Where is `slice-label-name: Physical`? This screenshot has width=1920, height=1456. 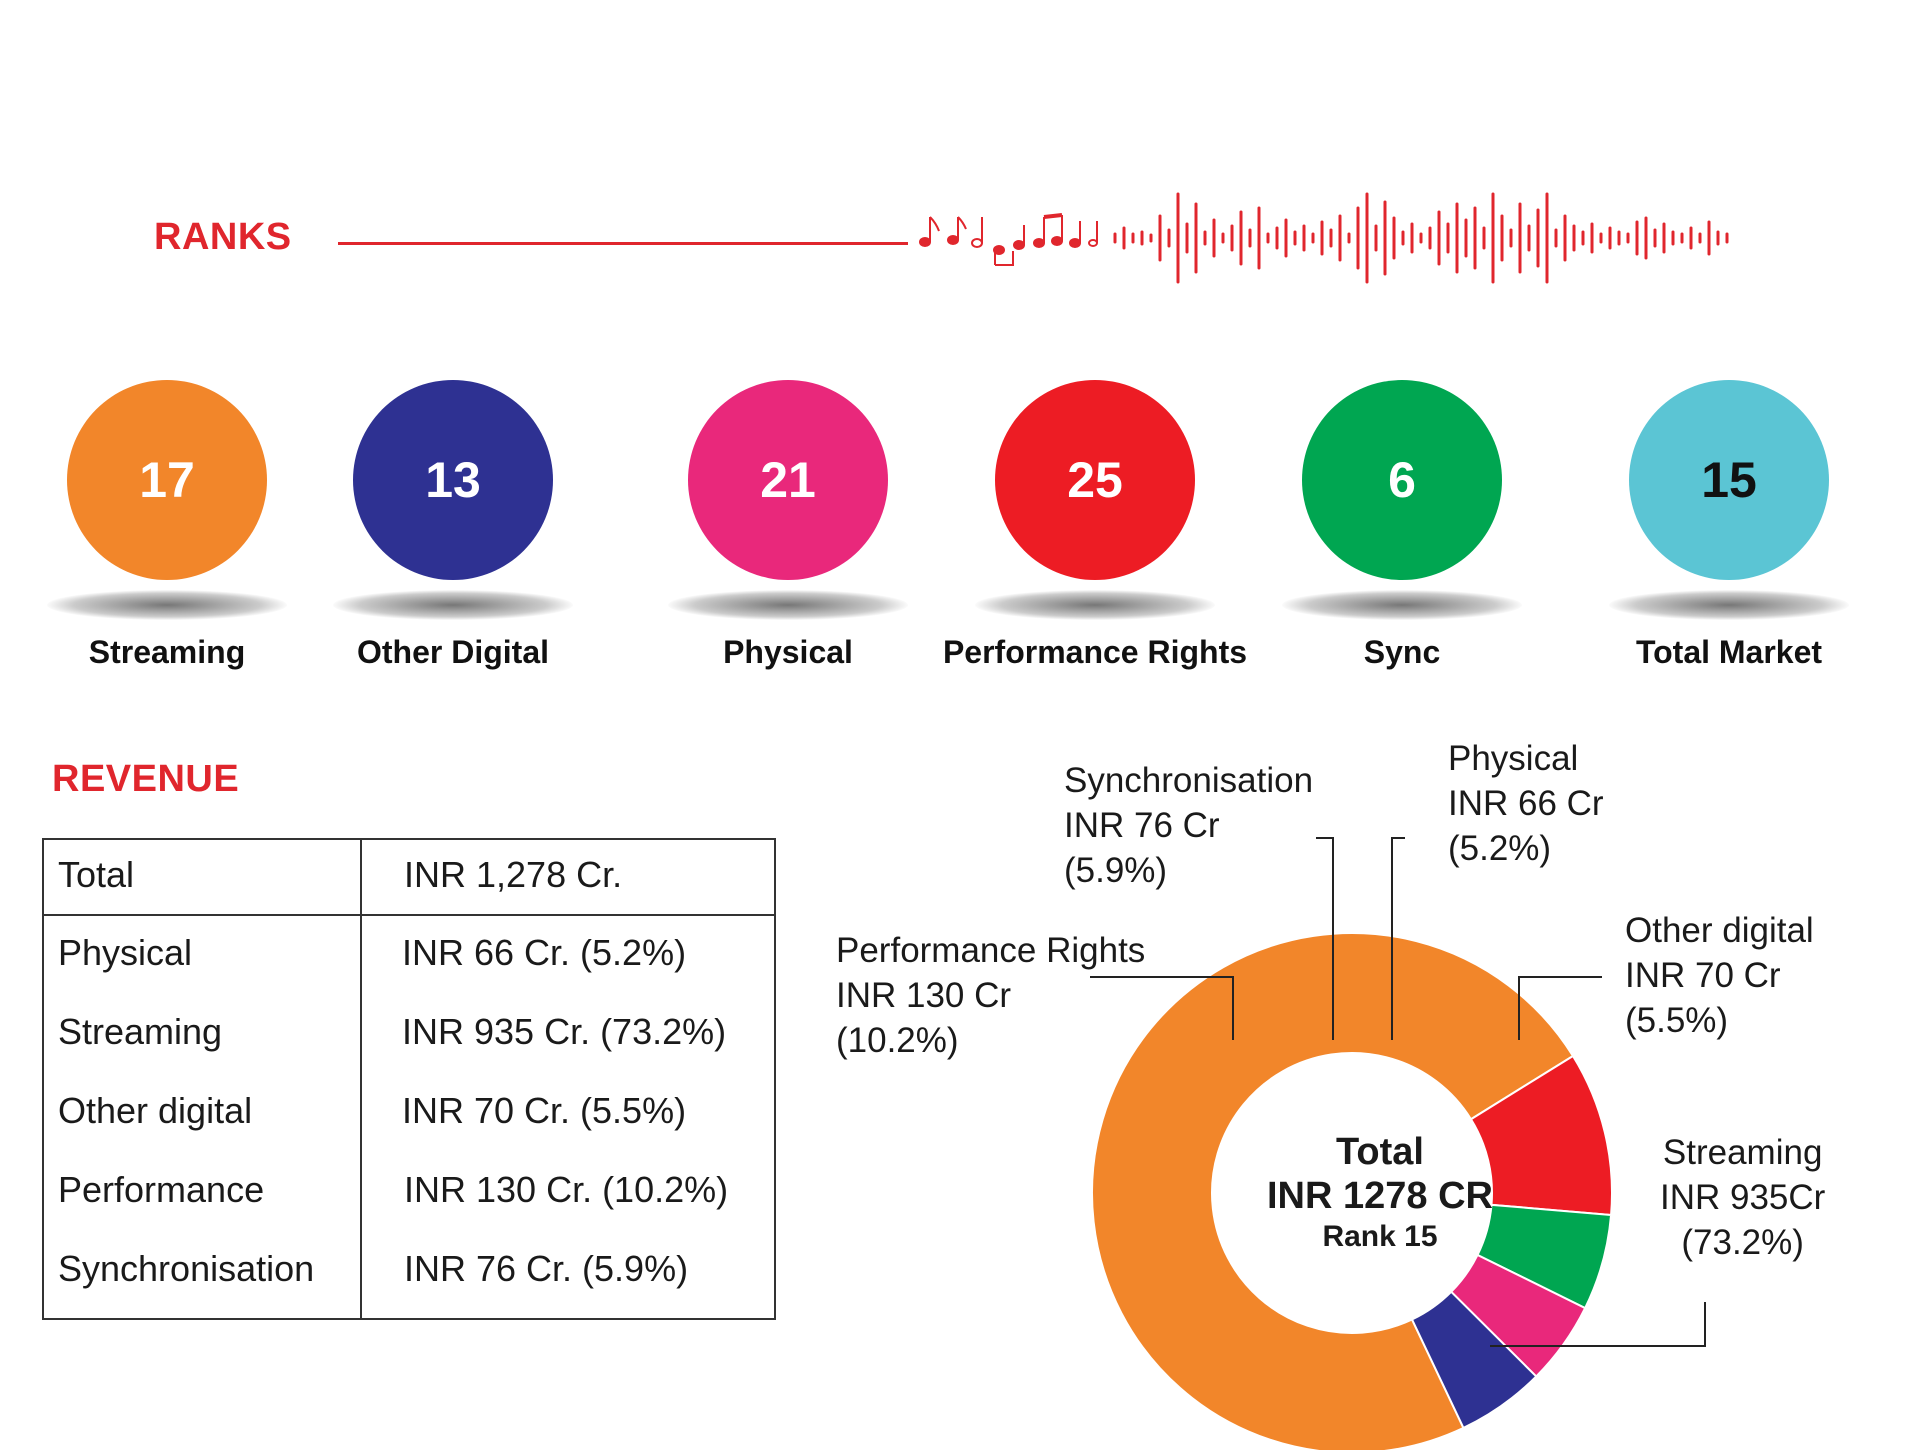 slice-label-name: Physical is located at coordinates (1513, 758).